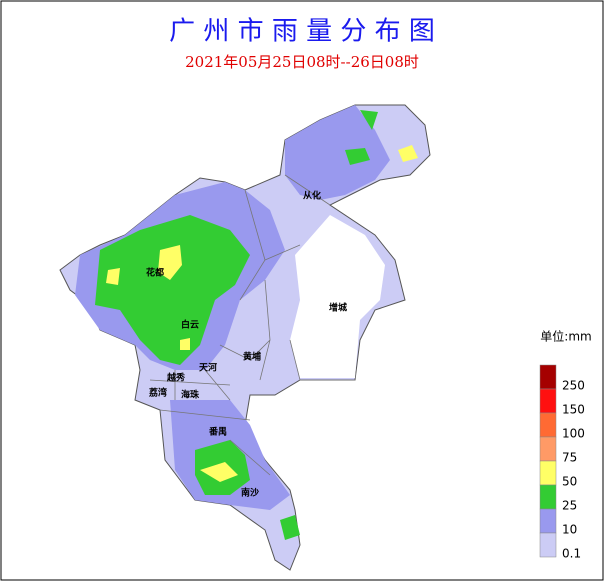 The height and width of the screenshot is (582, 605). Describe the element at coordinates (190, 325) in the screenshot. I see `district-label: 白云` at that location.